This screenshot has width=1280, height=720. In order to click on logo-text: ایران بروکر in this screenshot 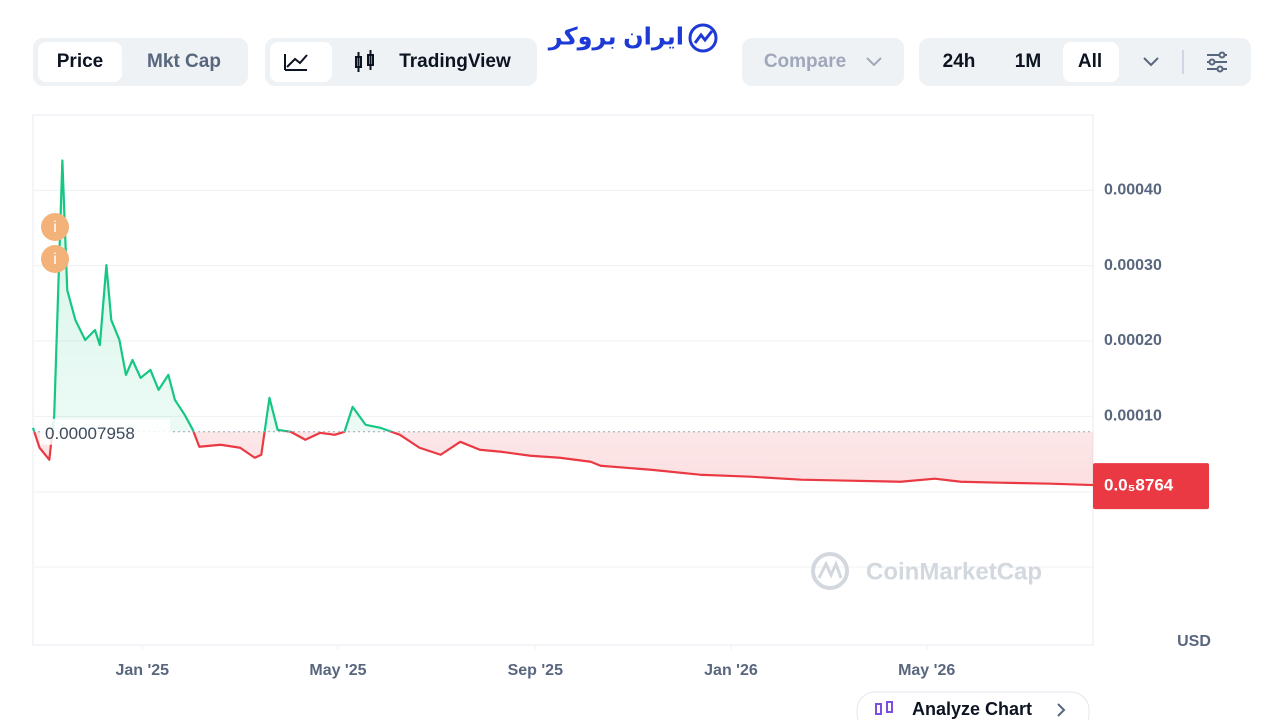, I will do `click(616, 36)`.